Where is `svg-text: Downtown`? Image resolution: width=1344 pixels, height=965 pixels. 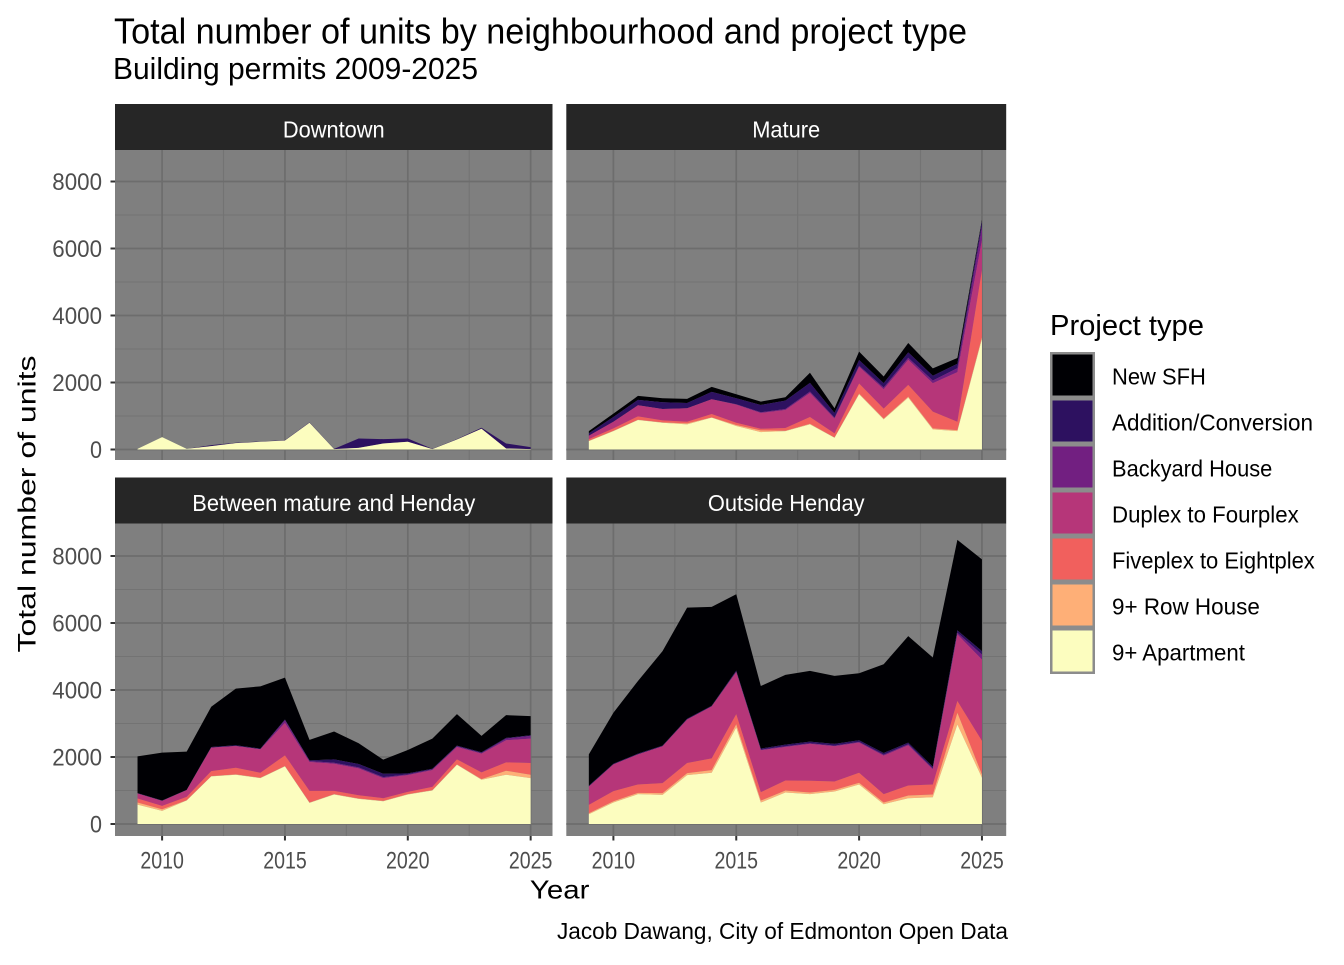
svg-text: Downtown is located at coordinates (334, 130).